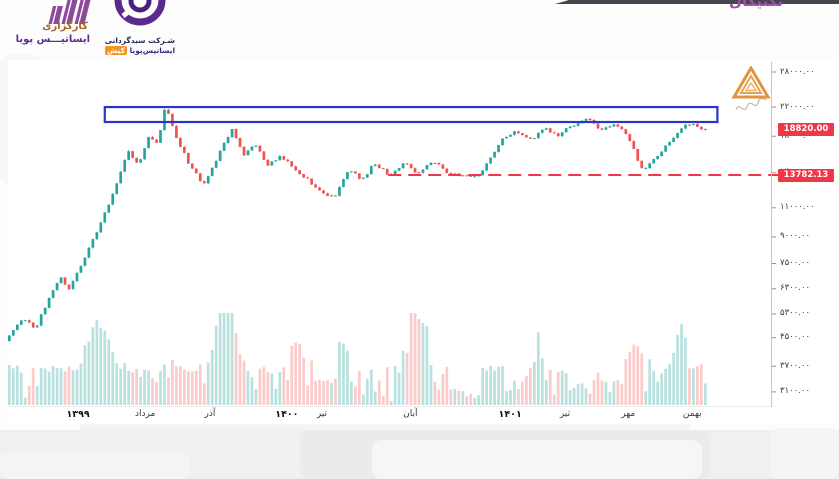  What do you see at coordinates (795, 313) in the screenshot?
I see `price-tick-label: ۵۳۰۰.۰۰` at bounding box center [795, 313].